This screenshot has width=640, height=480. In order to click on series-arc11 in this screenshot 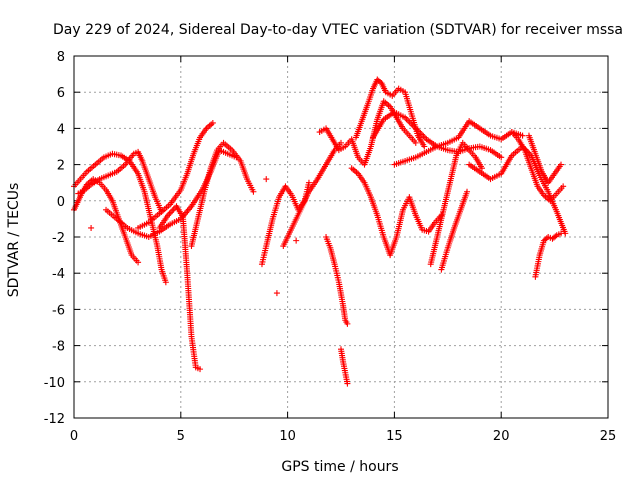, I will do `click(344, 366)`.